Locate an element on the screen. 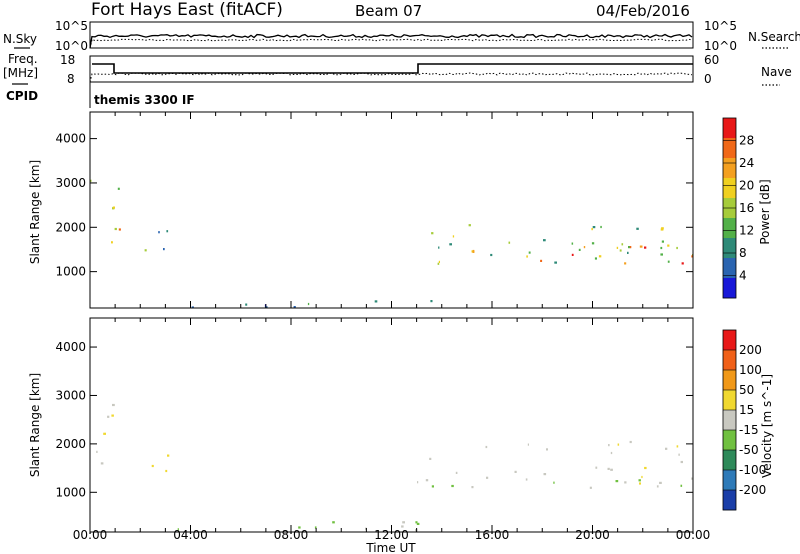 This screenshot has width=800, height=554. power-colorbar-tick: 8 is located at coordinates (743, 253).